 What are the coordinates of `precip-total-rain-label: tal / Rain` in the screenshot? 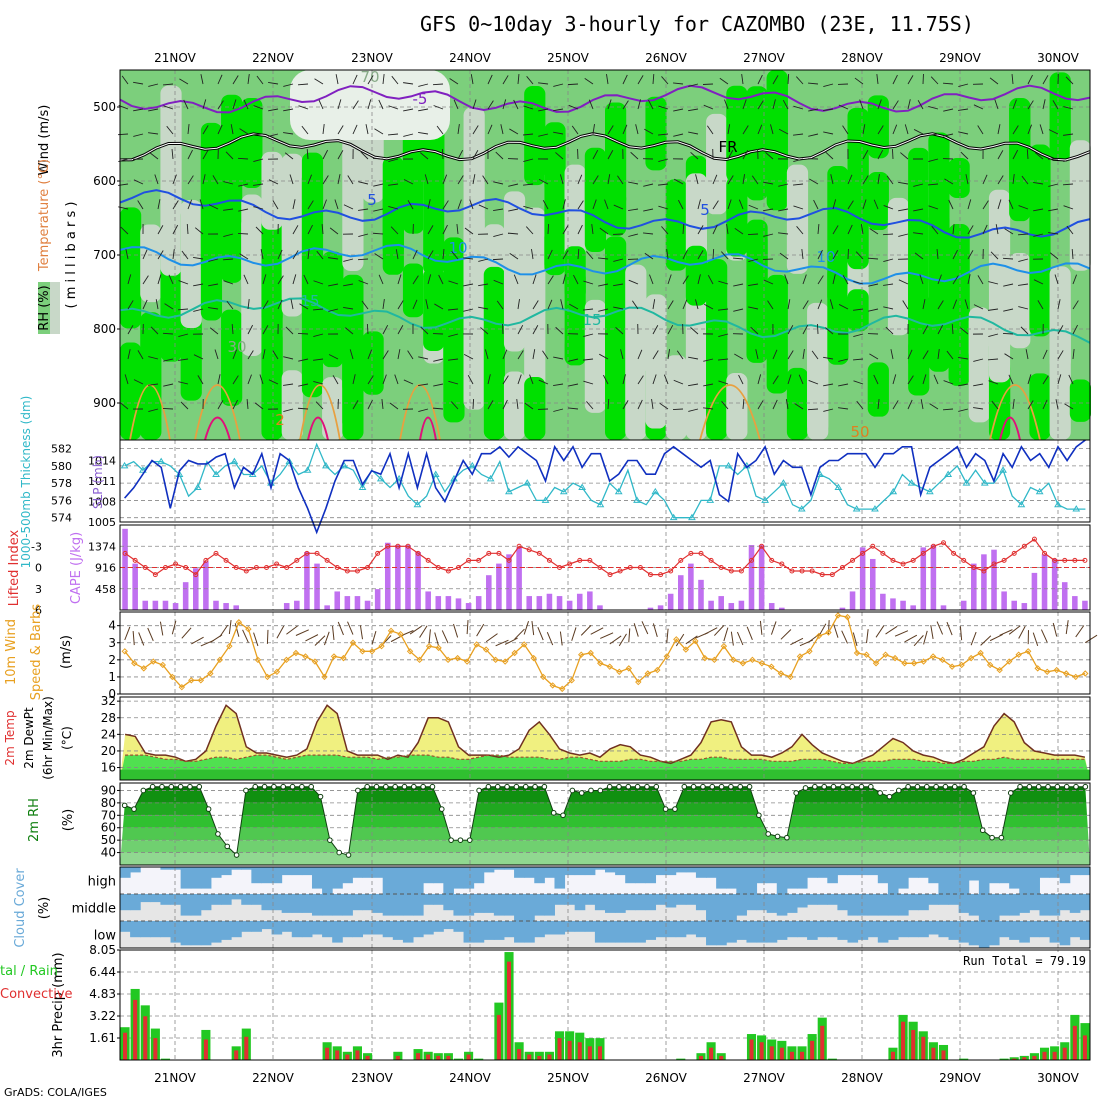 It's located at (29, 971).